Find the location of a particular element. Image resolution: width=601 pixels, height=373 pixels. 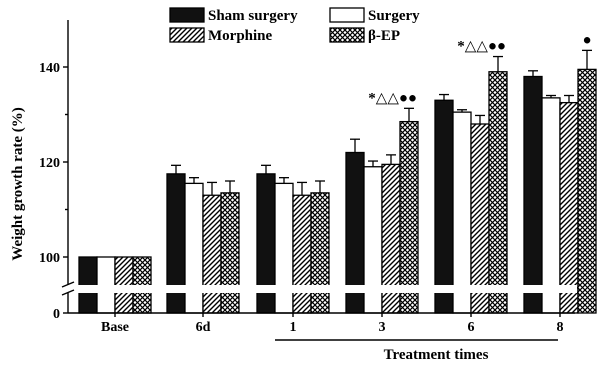

y-tick-label-0: 0 is located at coordinates (56, 314).